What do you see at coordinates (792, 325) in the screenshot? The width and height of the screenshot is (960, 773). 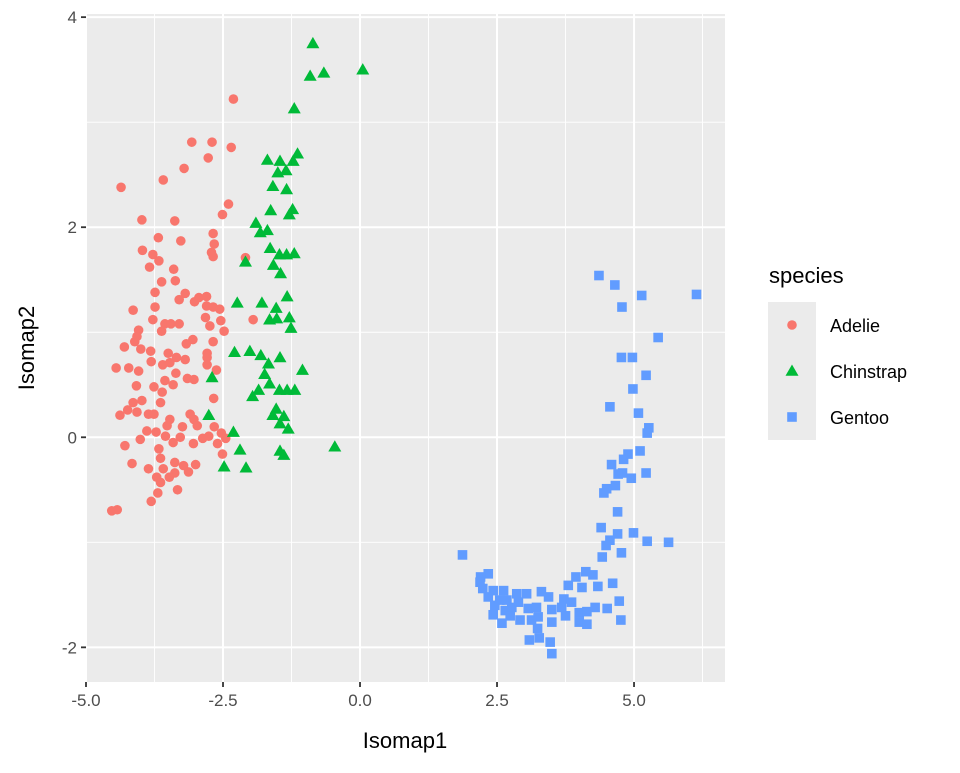 I see `legend-key-adelie` at bounding box center [792, 325].